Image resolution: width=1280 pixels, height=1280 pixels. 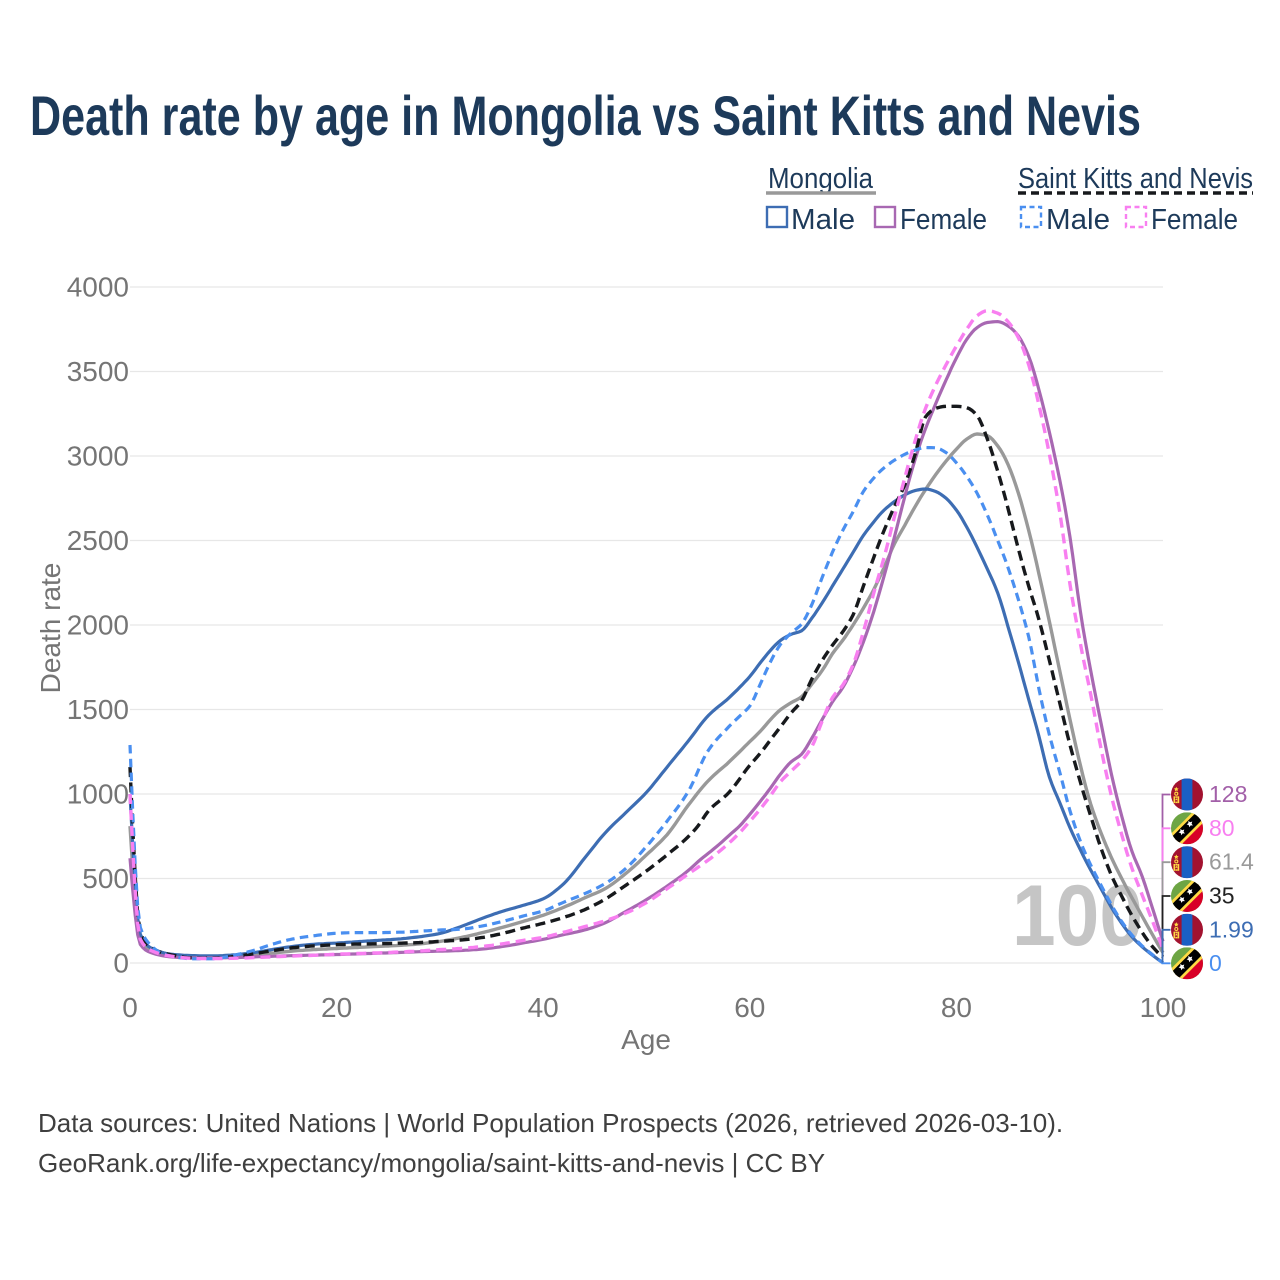 What do you see at coordinates (98, 287) in the screenshot?
I see `svg-text: 4000` at bounding box center [98, 287].